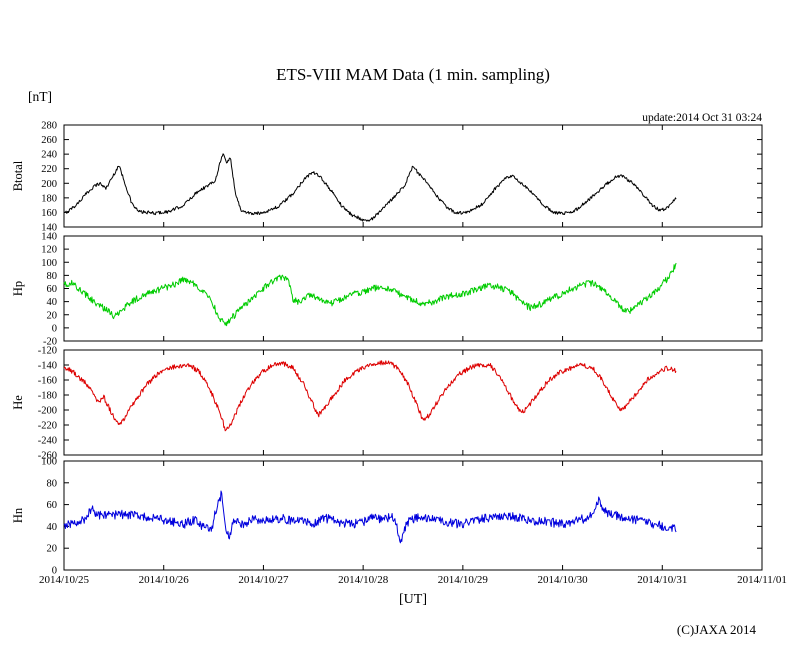 The image size is (810, 655). I want to click on y-tick-label: -140, so click(47, 366).